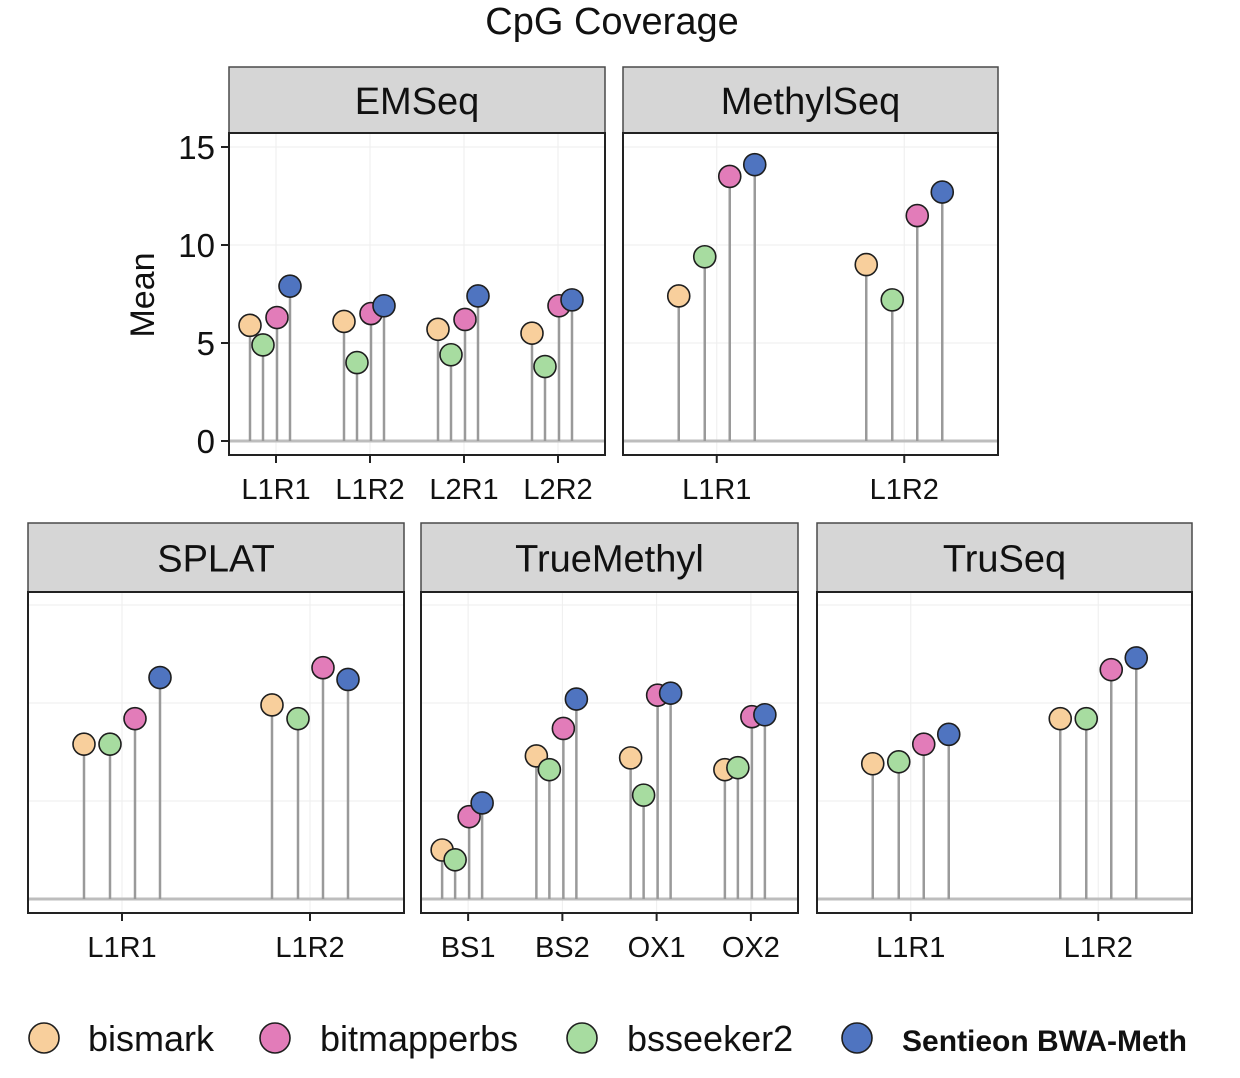 This screenshot has width=1240, height=1078. I want to click on y-axis-label: Mean, so click(143, 294).